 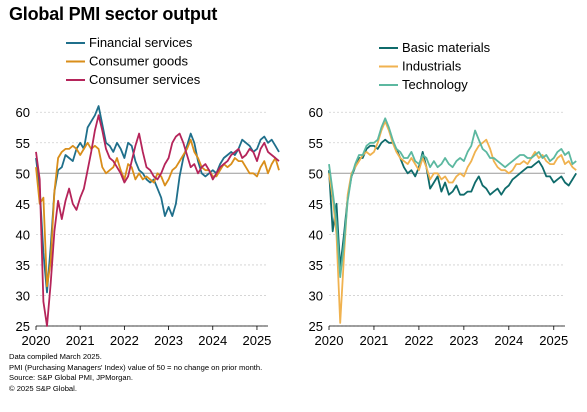 I want to click on right-y-tick-label: 50, so click(x=316, y=173).